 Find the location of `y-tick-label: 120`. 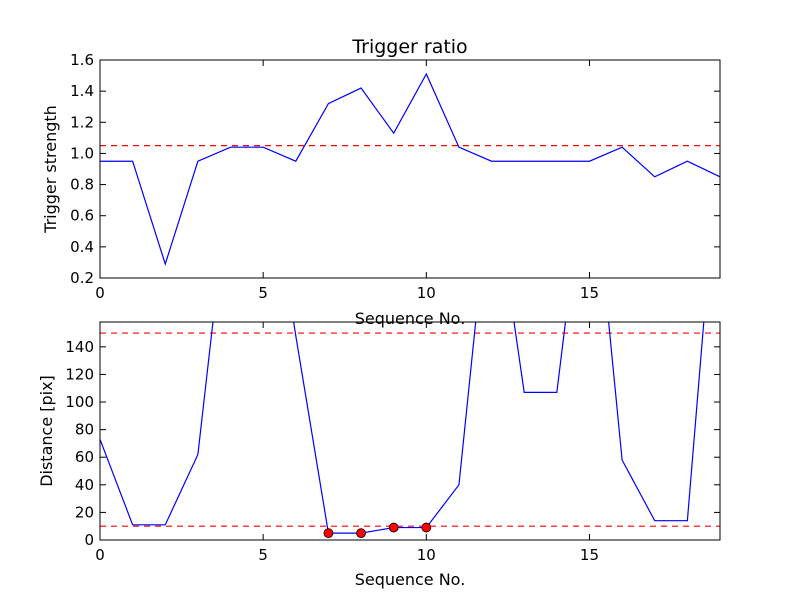

y-tick-label: 120 is located at coordinates (79, 374).